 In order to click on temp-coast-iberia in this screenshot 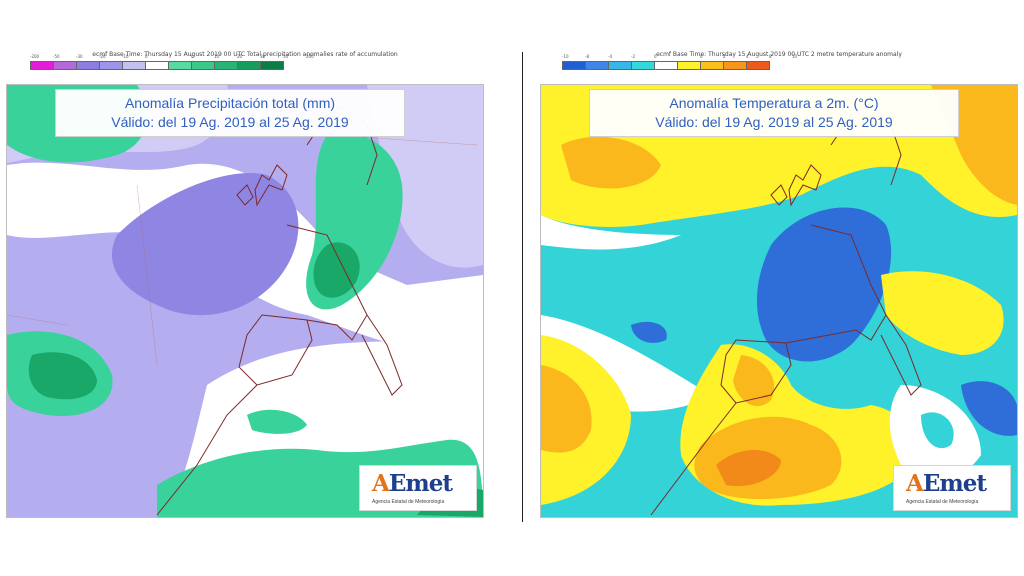, I will do `click(756, 371)`.